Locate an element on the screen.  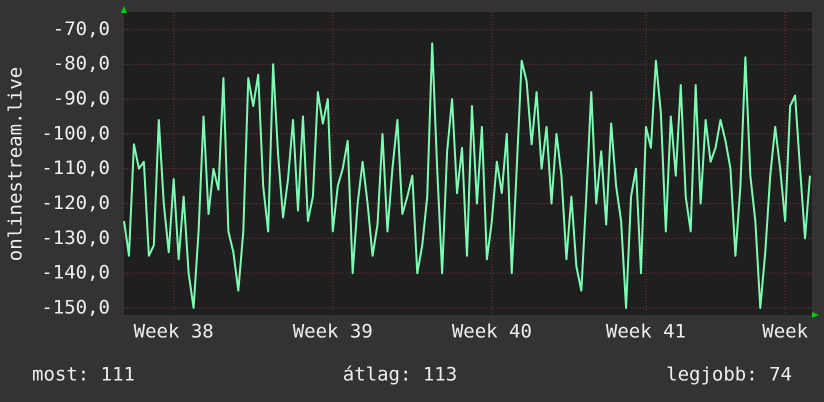
footer-current: most: 111 is located at coordinates (83, 375).